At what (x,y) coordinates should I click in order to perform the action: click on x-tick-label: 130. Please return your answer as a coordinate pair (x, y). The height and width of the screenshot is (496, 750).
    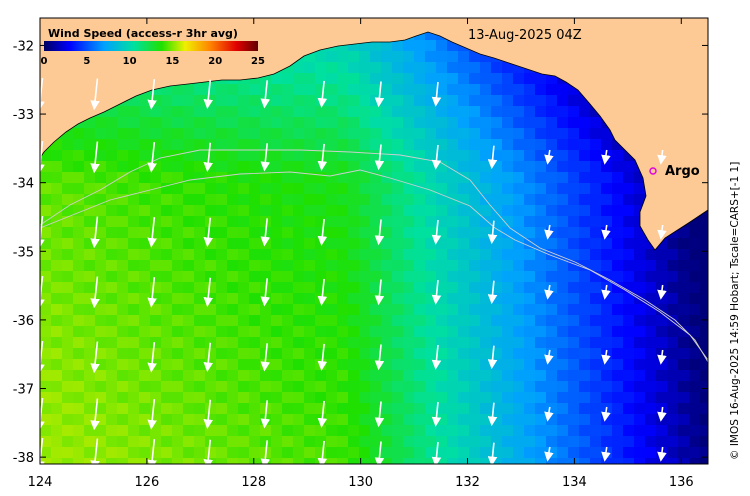
    Looking at the image, I should click on (360, 482).